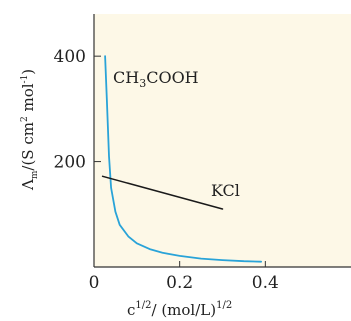 Image resolution: width=351 pixels, height=321 pixels. Describe the element at coordinates (156, 79) in the screenshot. I see `series-label-ch3cooh: CH3COOH` at that location.